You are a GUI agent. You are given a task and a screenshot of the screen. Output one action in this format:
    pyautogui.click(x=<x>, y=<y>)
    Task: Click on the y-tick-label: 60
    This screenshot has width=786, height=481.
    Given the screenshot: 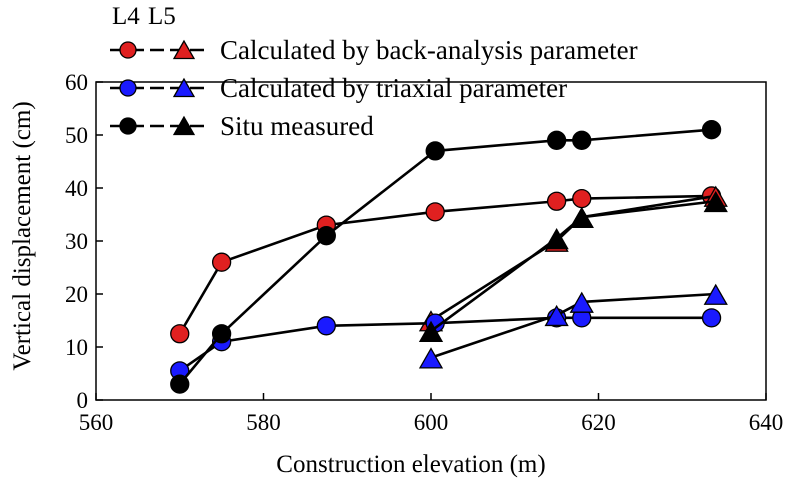 What is the action you would take?
    pyautogui.click(x=76, y=82)
    